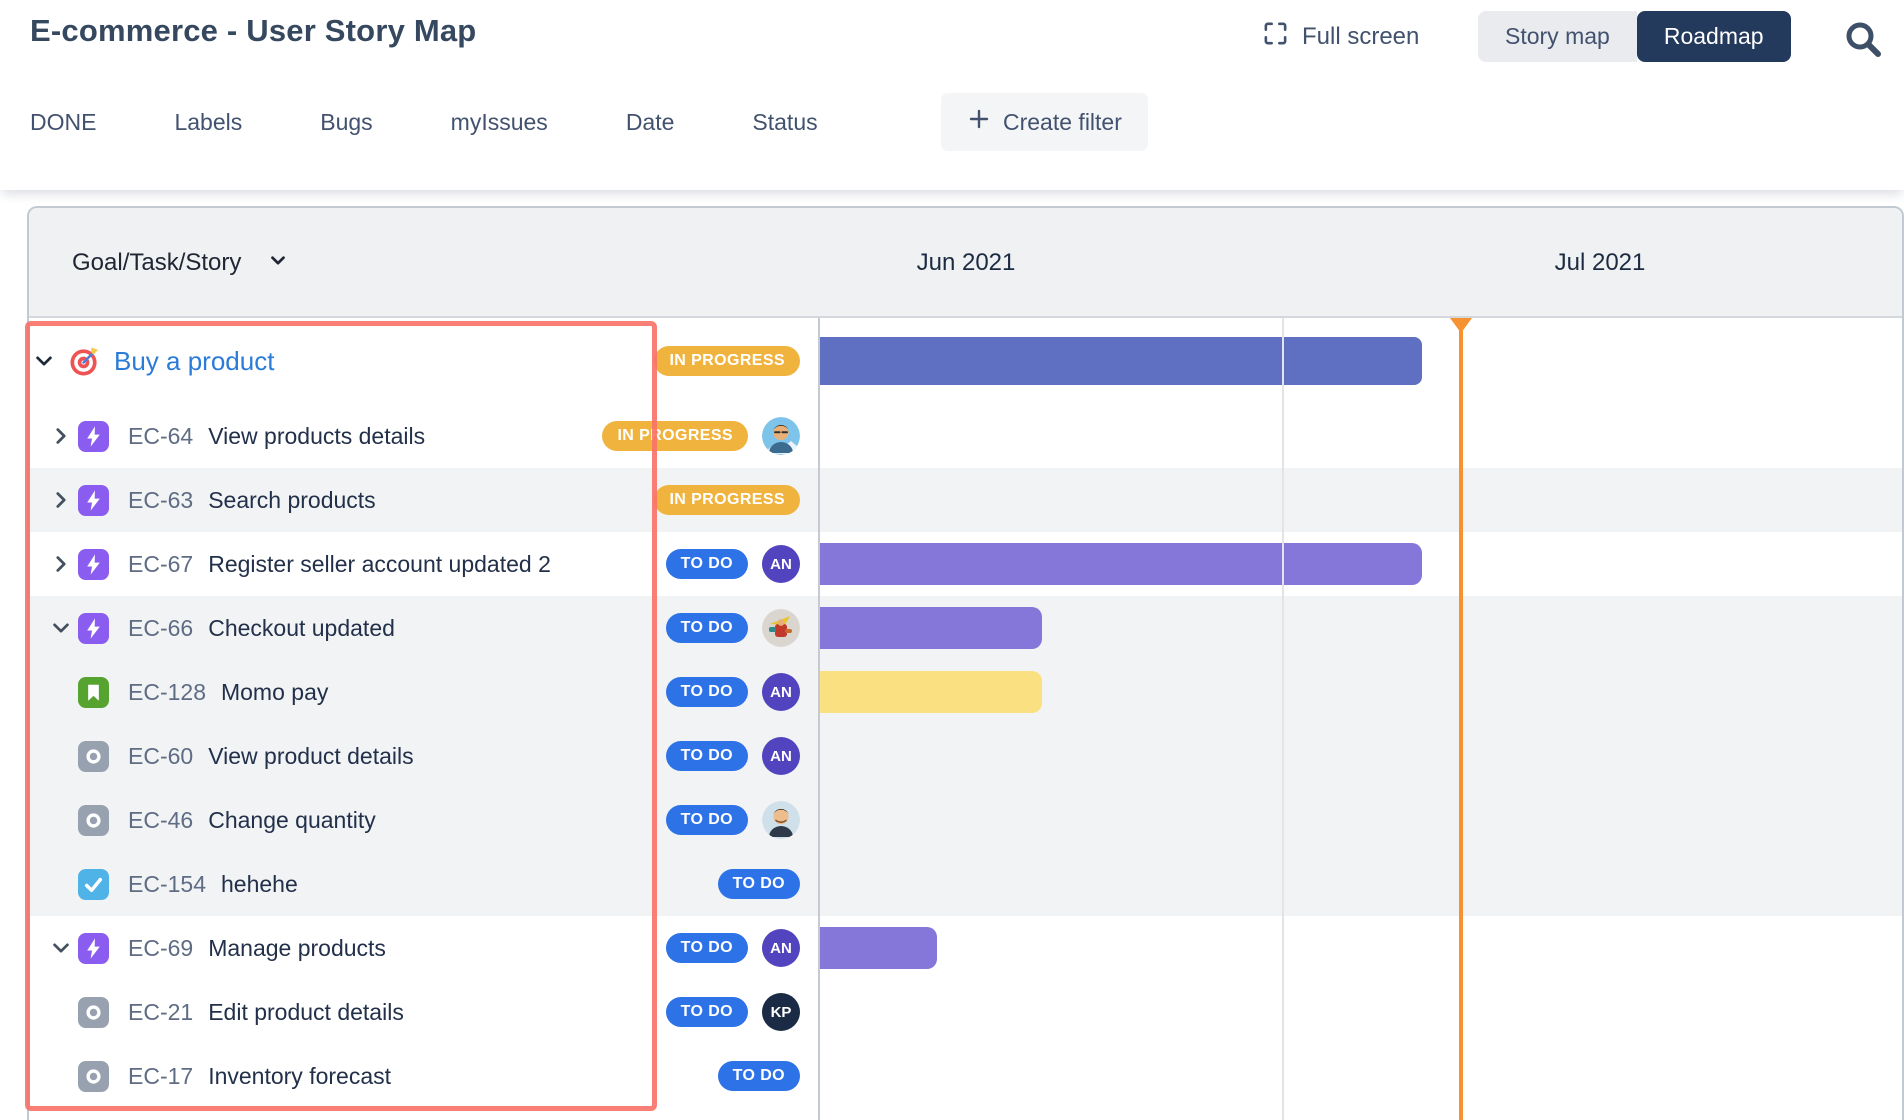 The height and width of the screenshot is (1120, 1904). What do you see at coordinates (650, 121) in the screenshot?
I see `filter-item-date: Date` at bounding box center [650, 121].